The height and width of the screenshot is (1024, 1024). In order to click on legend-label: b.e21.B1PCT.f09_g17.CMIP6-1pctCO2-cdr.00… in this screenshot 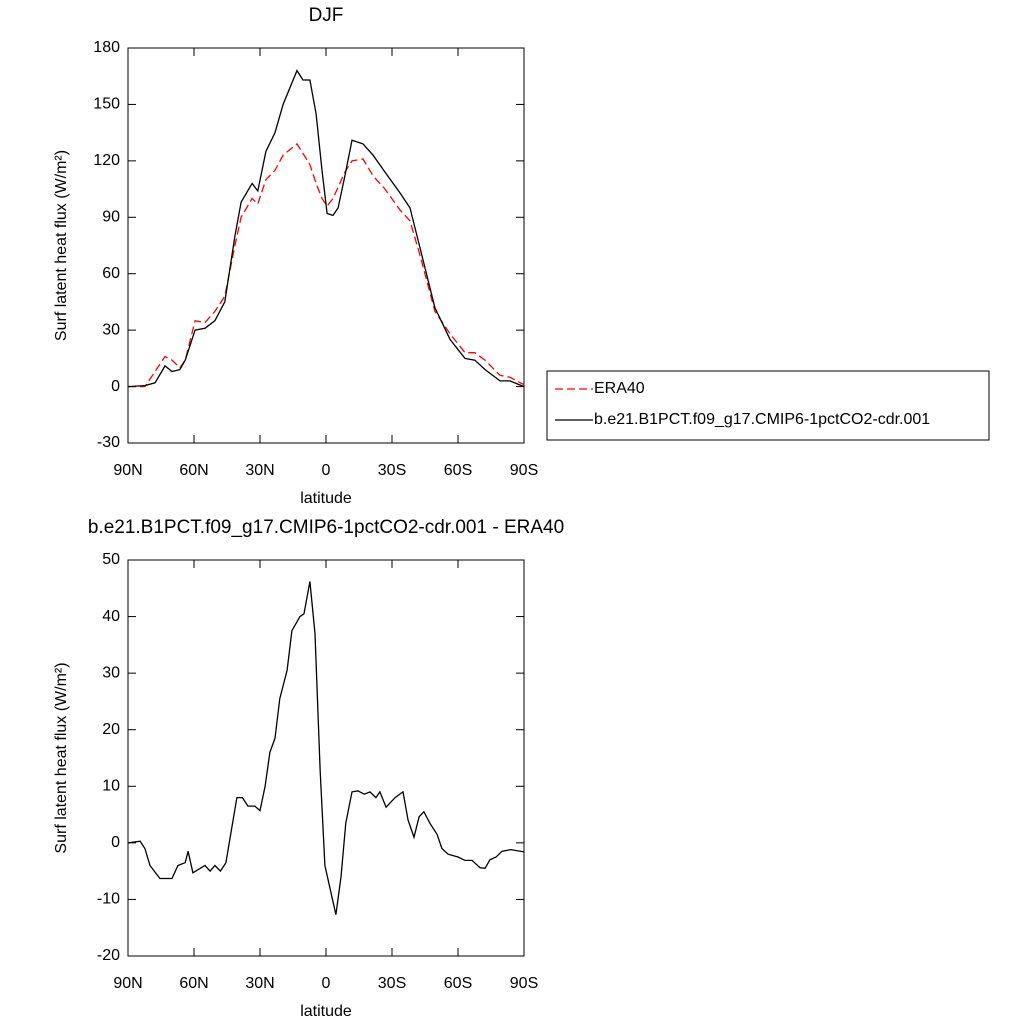, I will do `click(762, 419)`.